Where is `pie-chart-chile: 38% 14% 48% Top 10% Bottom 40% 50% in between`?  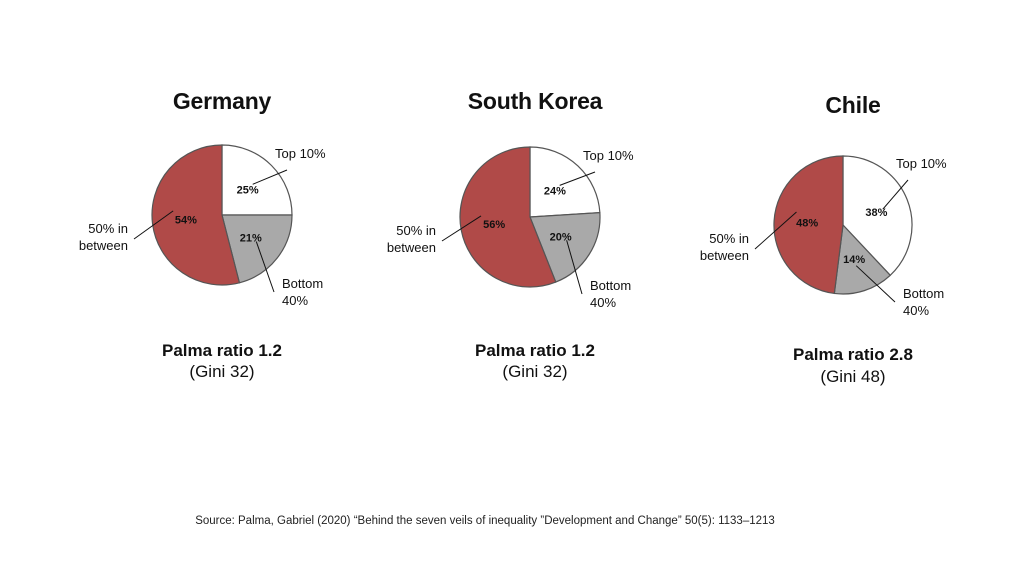 pie-chart-chile: 38% 14% 48% Top 10% Bottom 40% 50% in between is located at coordinates (823, 236).